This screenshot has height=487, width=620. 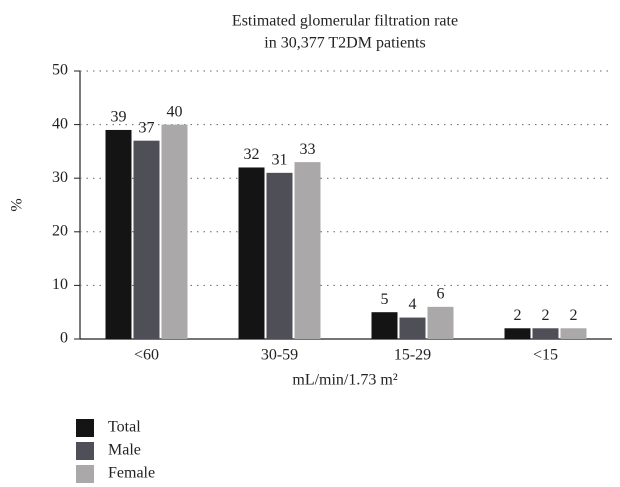 I want to click on y-tick-label: 20, so click(x=60, y=230).